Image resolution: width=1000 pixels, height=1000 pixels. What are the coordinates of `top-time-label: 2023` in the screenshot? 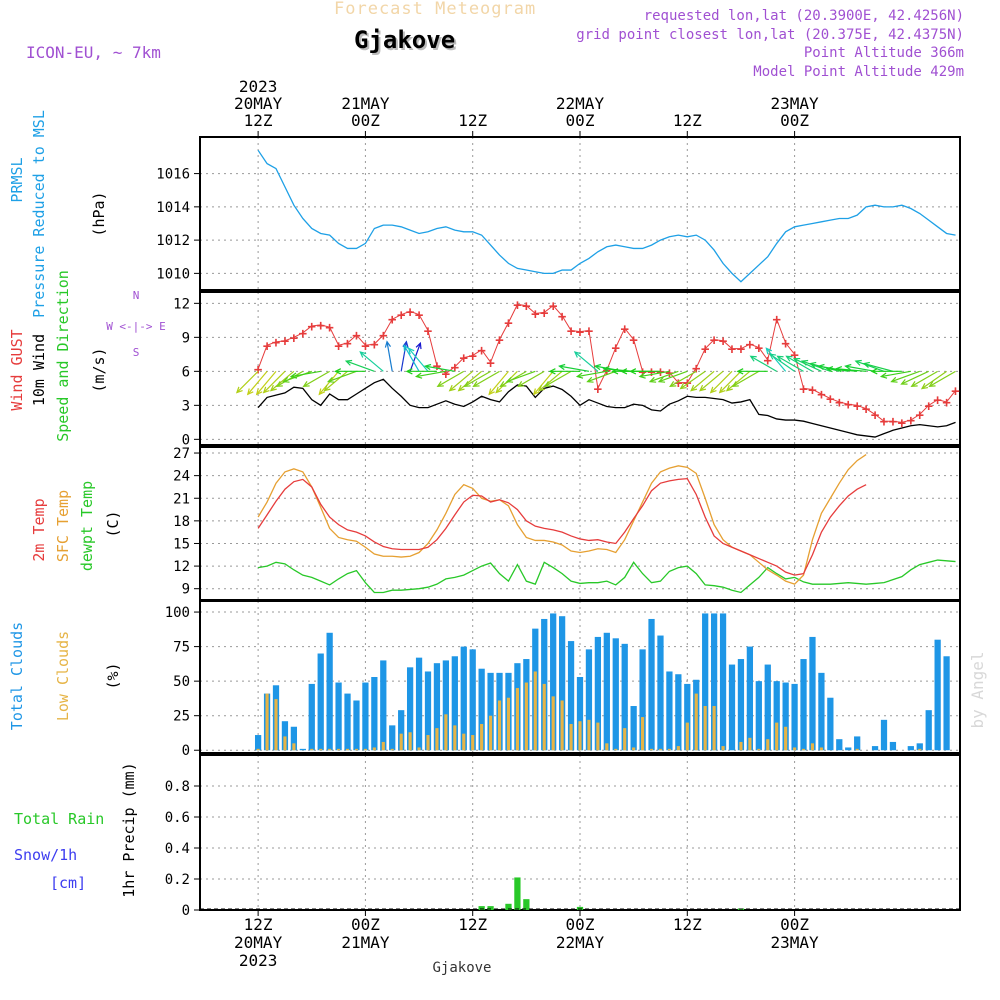 It's located at (258, 86).